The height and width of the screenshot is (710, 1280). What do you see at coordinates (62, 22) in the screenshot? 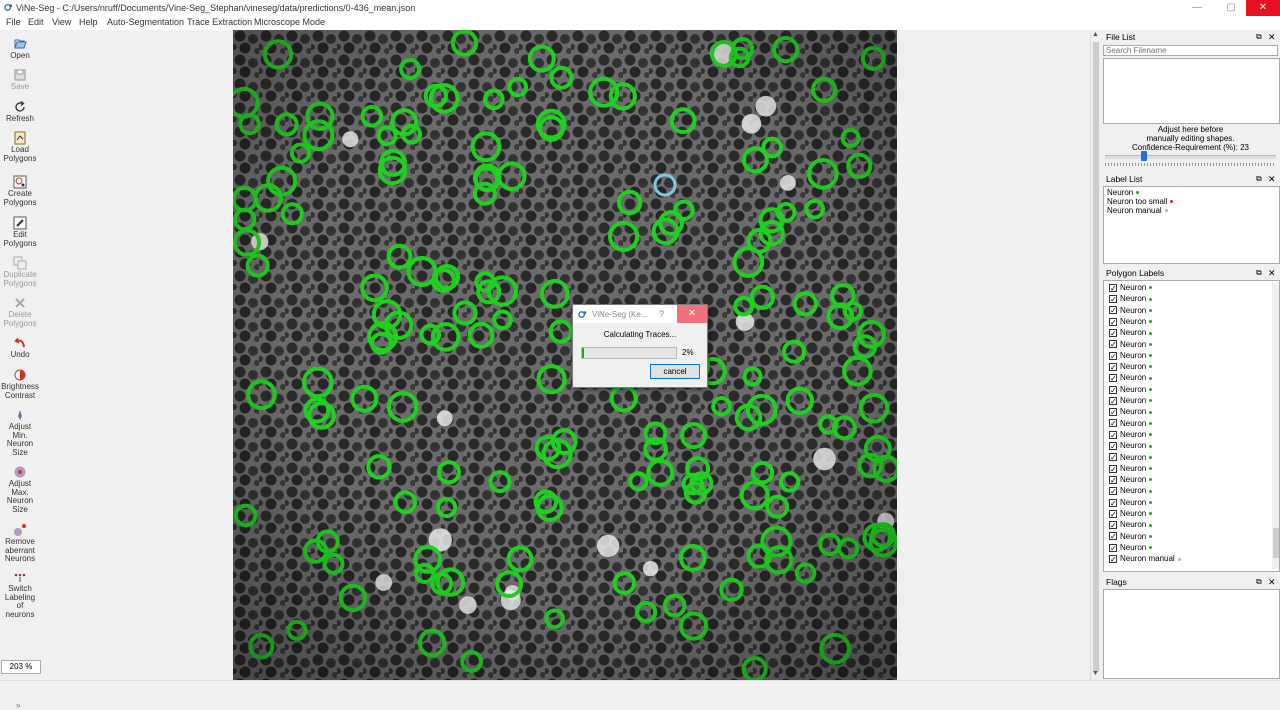
I see `menu-view: View` at bounding box center [62, 22].